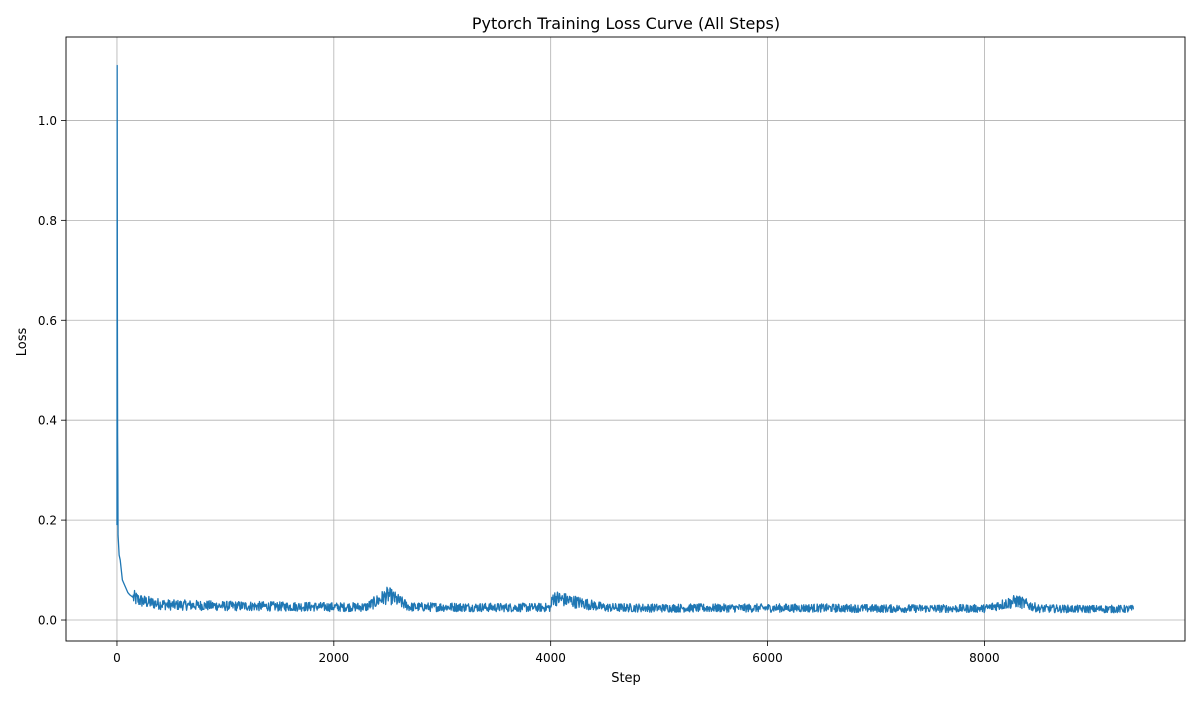 This screenshot has width=1200, height=704. Describe the element at coordinates (22, 342) in the screenshot. I see `y-axis-label: Loss` at that location.